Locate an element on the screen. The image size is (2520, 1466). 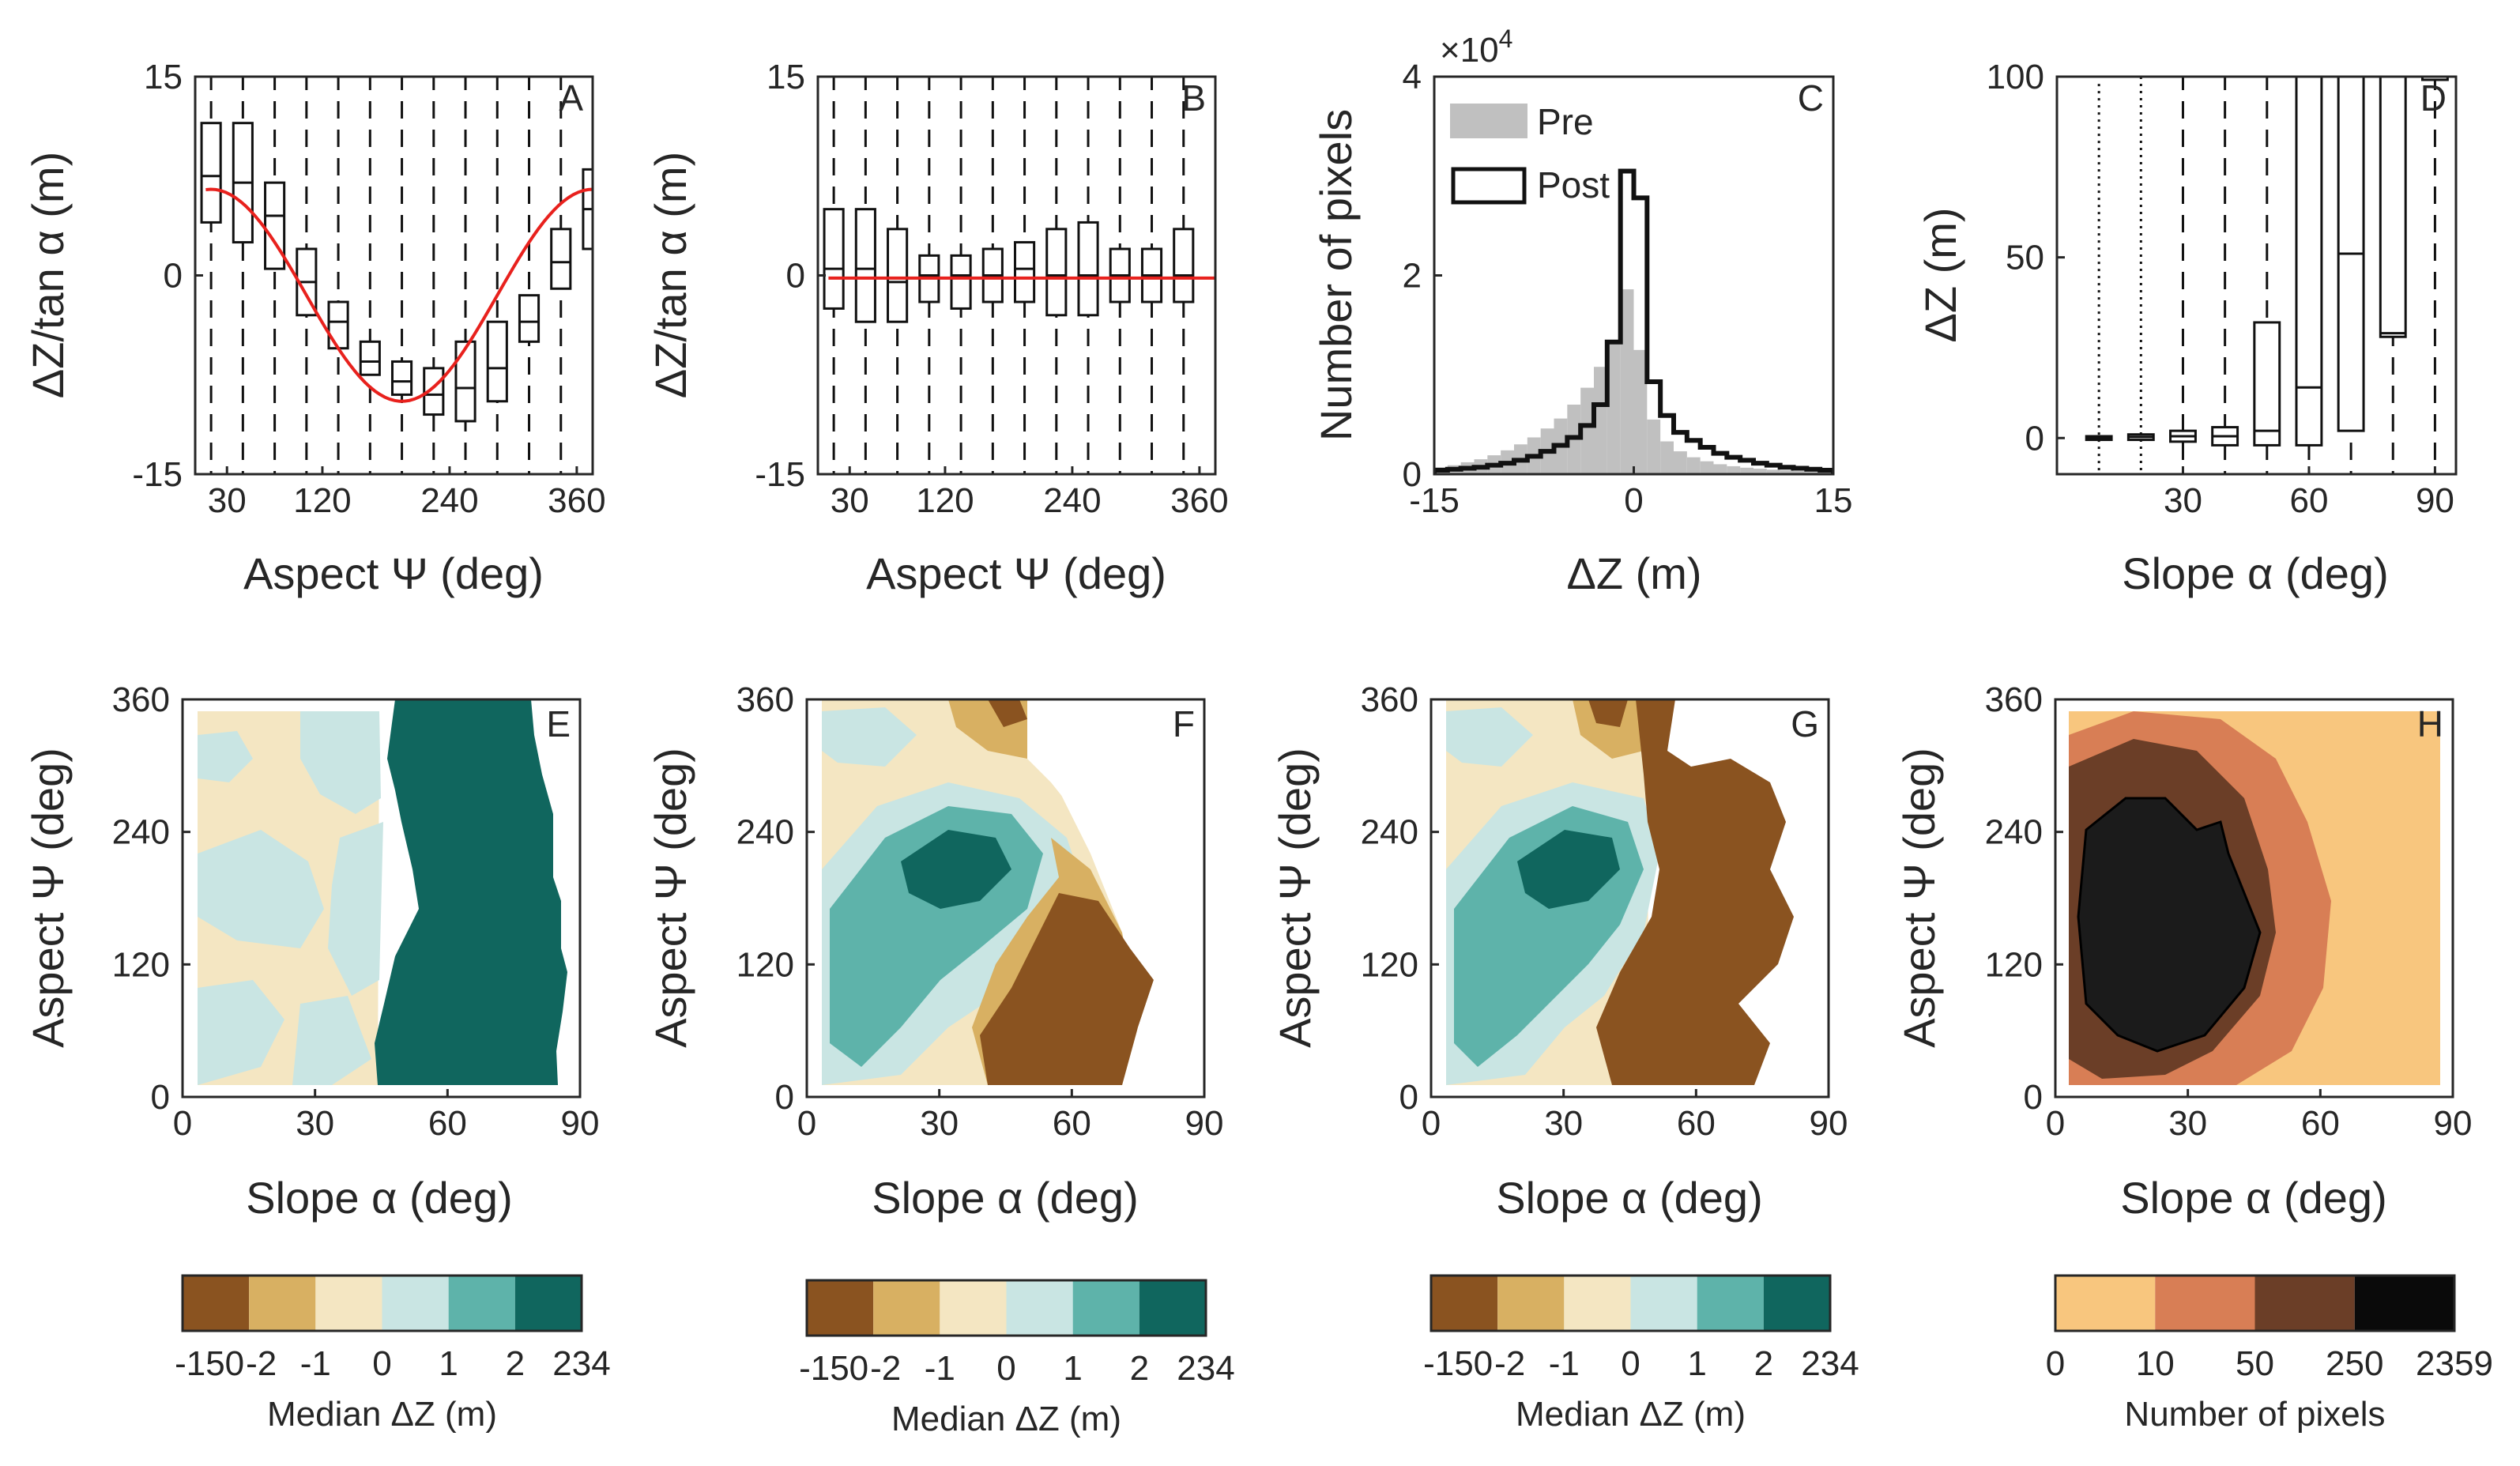
panel-g-xlabel: Slope α (deg) is located at coordinates (1629, 1198).